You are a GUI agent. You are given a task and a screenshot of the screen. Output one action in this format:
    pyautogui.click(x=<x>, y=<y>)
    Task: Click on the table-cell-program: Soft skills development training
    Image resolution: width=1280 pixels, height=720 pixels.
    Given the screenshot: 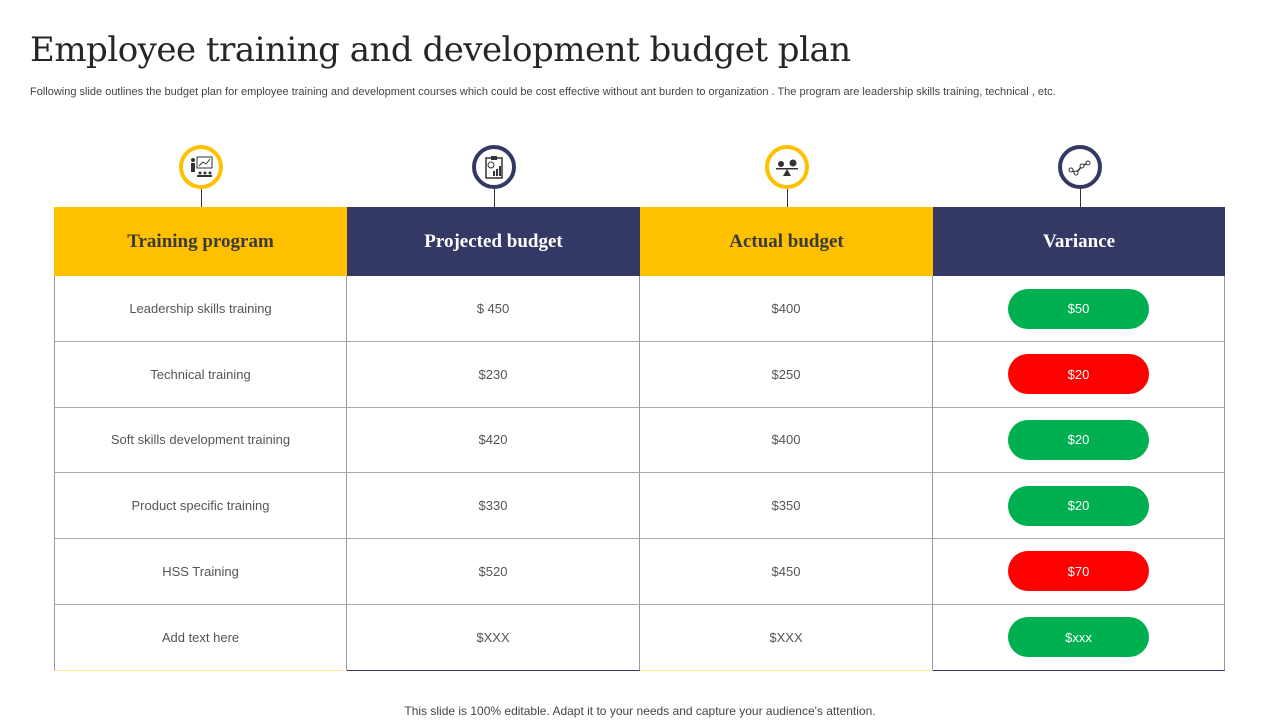 What is the action you would take?
    pyautogui.click(x=200, y=440)
    